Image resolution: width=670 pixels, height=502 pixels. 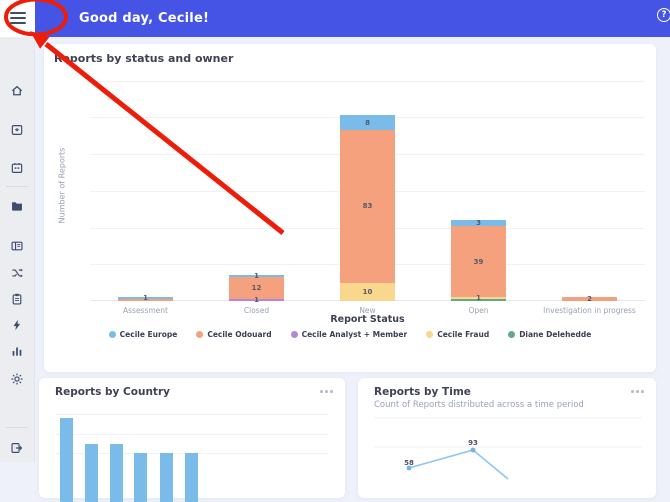 I want to click on sidebar-item-boards, so click(x=17, y=246).